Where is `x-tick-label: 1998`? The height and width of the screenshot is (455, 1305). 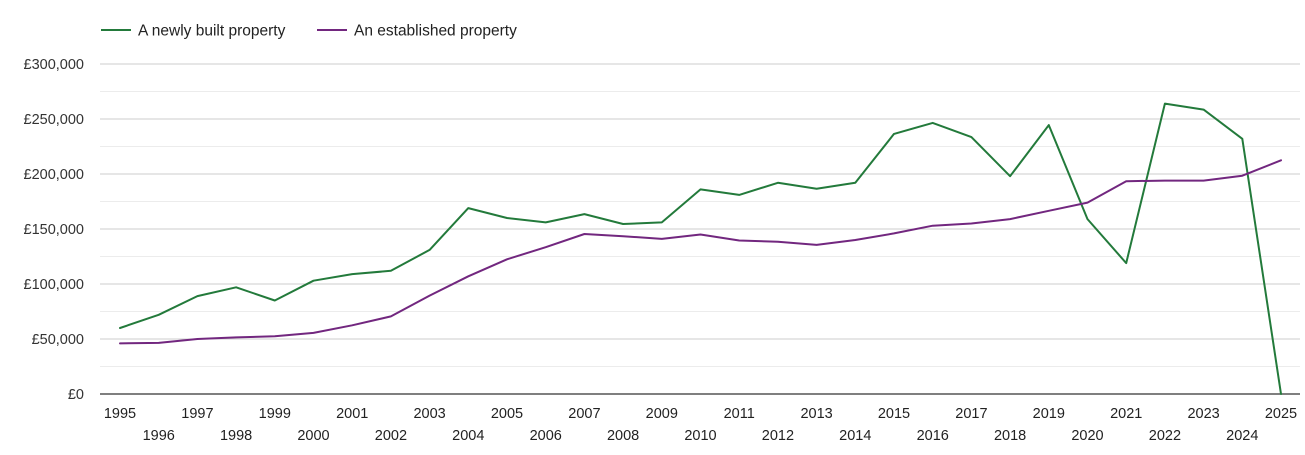 x-tick-label: 1998 is located at coordinates (236, 436).